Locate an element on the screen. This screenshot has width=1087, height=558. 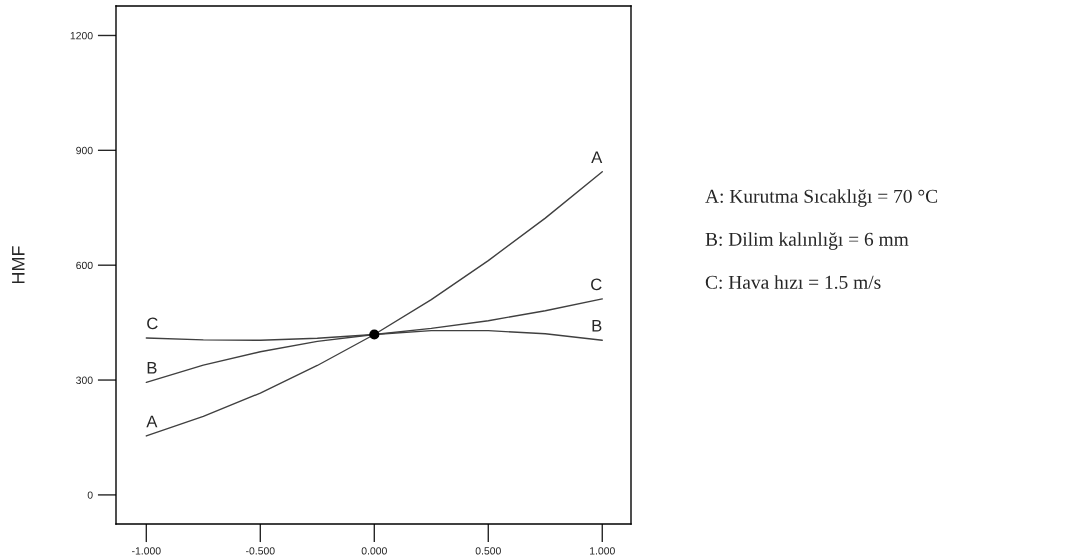
y-tick-label: 1200 is located at coordinates (81, 35).